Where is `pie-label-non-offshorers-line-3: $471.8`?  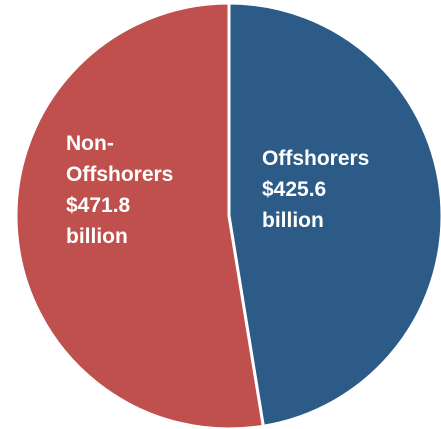
pie-label-non-offshorers-line-3: $471.8 is located at coordinates (98, 205).